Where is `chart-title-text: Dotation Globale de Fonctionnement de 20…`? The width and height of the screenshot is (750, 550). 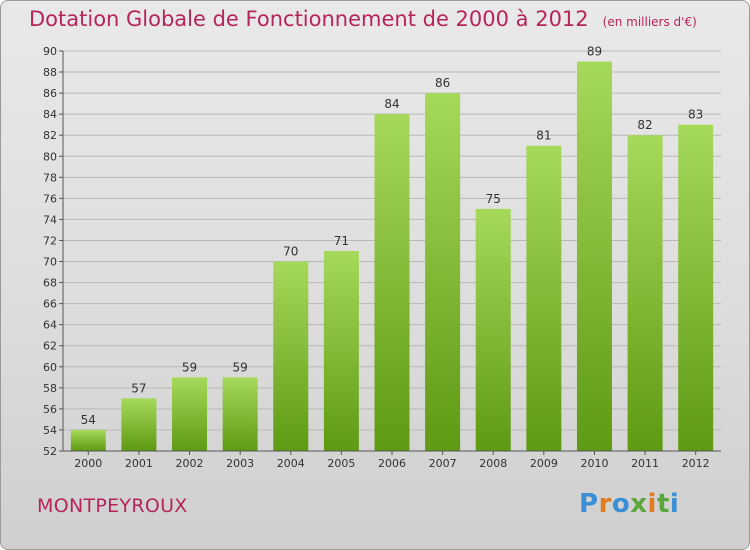 chart-title-text: Dotation Globale de Fonctionnement de 20… is located at coordinates (309, 19).